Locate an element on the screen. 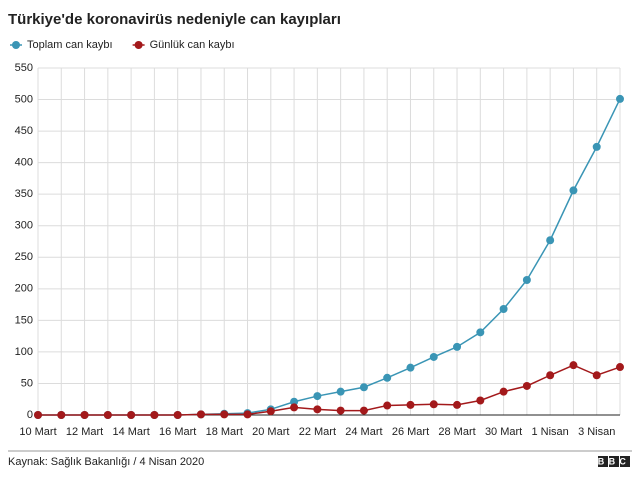 Image resolution: width=640 pixels, height=485 pixels. x-tick-label: 3 Nisan is located at coordinates (596, 432).